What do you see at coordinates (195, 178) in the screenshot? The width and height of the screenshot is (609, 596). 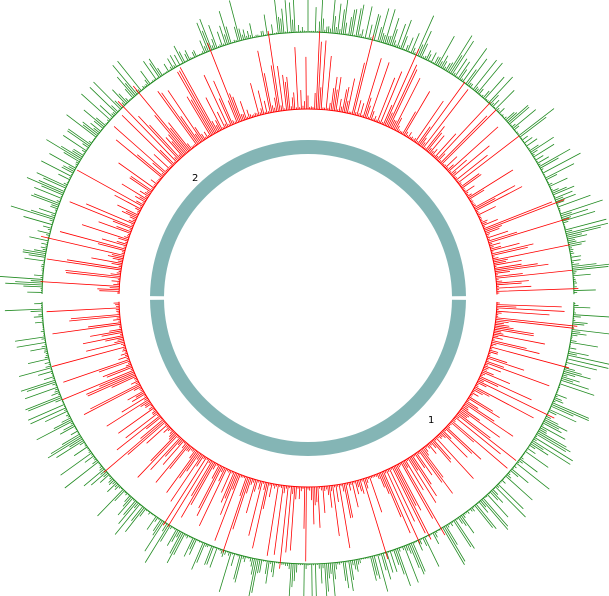 I see `segment-2-label: 2` at bounding box center [195, 178].